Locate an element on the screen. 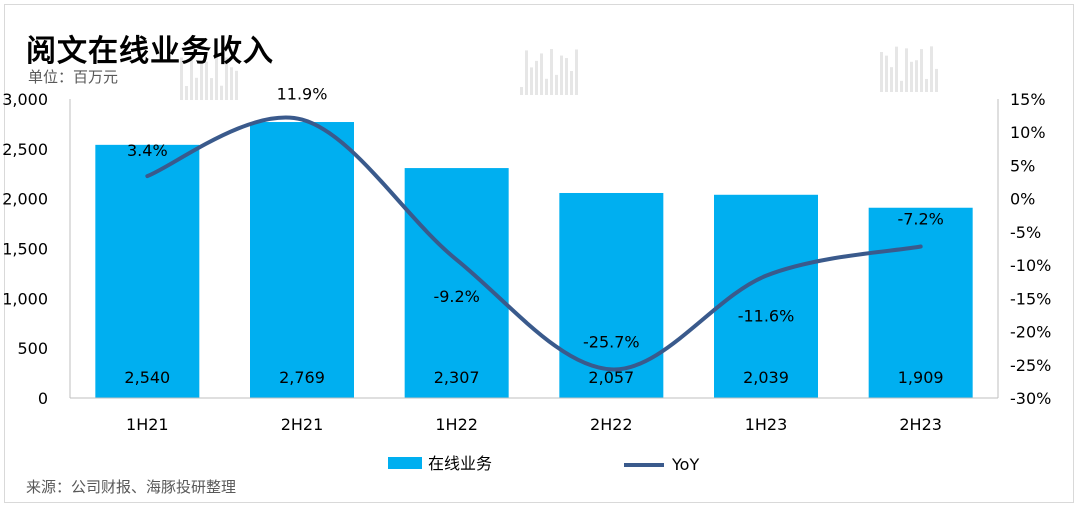 The image size is (1080, 509). y-right-tick-label: 5% is located at coordinates (1022, 165).